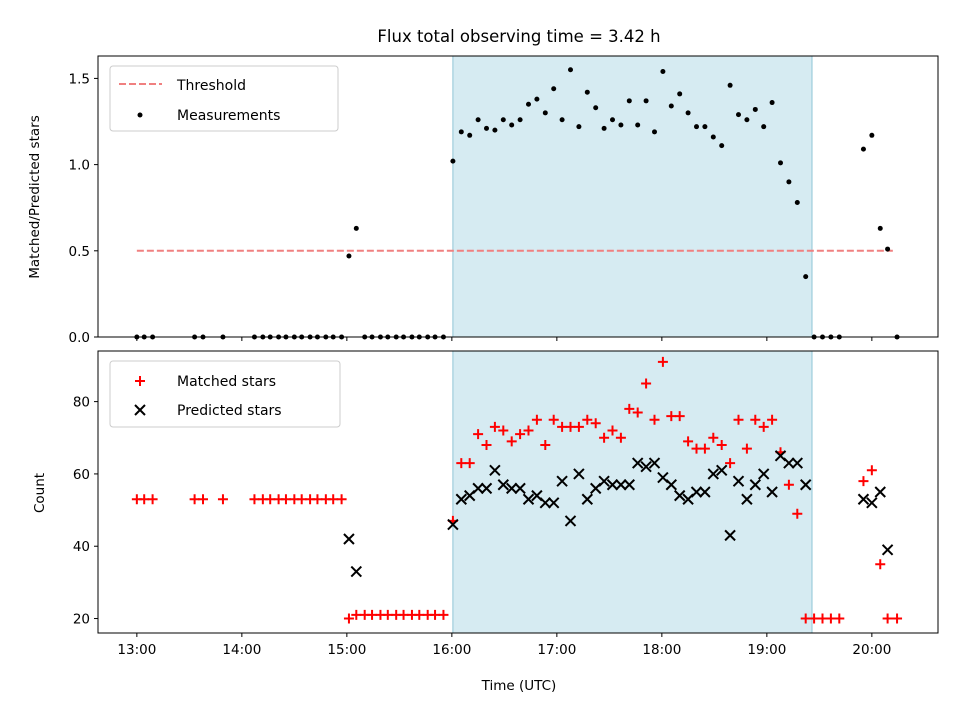  What do you see at coordinates (140, 381) in the screenshot?
I see `legend-matched-swatch` at bounding box center [140, 381].